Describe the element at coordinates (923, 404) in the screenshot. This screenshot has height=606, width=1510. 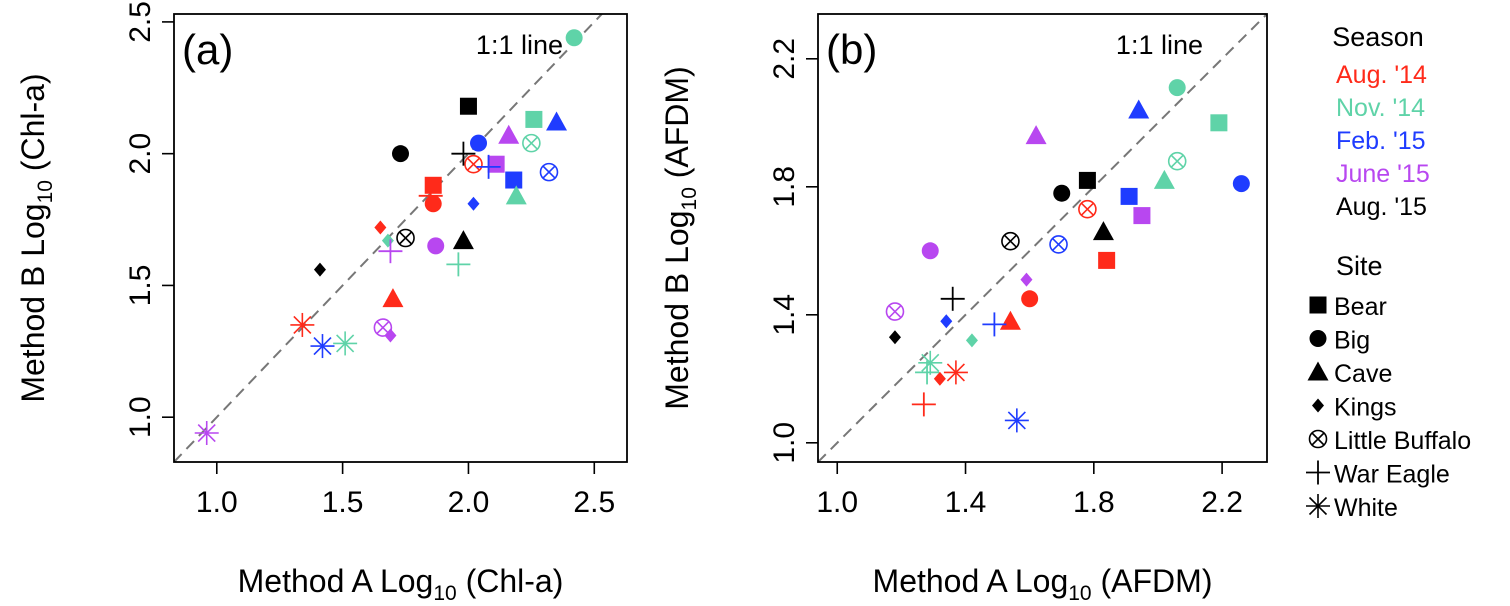
I see `point-b-war_eagle-aug14` at that location.